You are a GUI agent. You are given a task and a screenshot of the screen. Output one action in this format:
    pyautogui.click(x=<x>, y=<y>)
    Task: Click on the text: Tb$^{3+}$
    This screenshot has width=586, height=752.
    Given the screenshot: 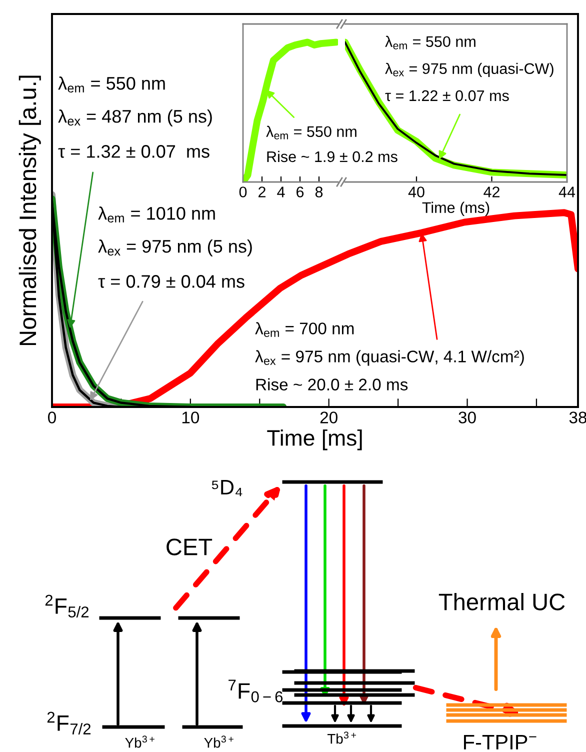 What is the action you would take?
    pyautogui.click(x=341, y=738)
    